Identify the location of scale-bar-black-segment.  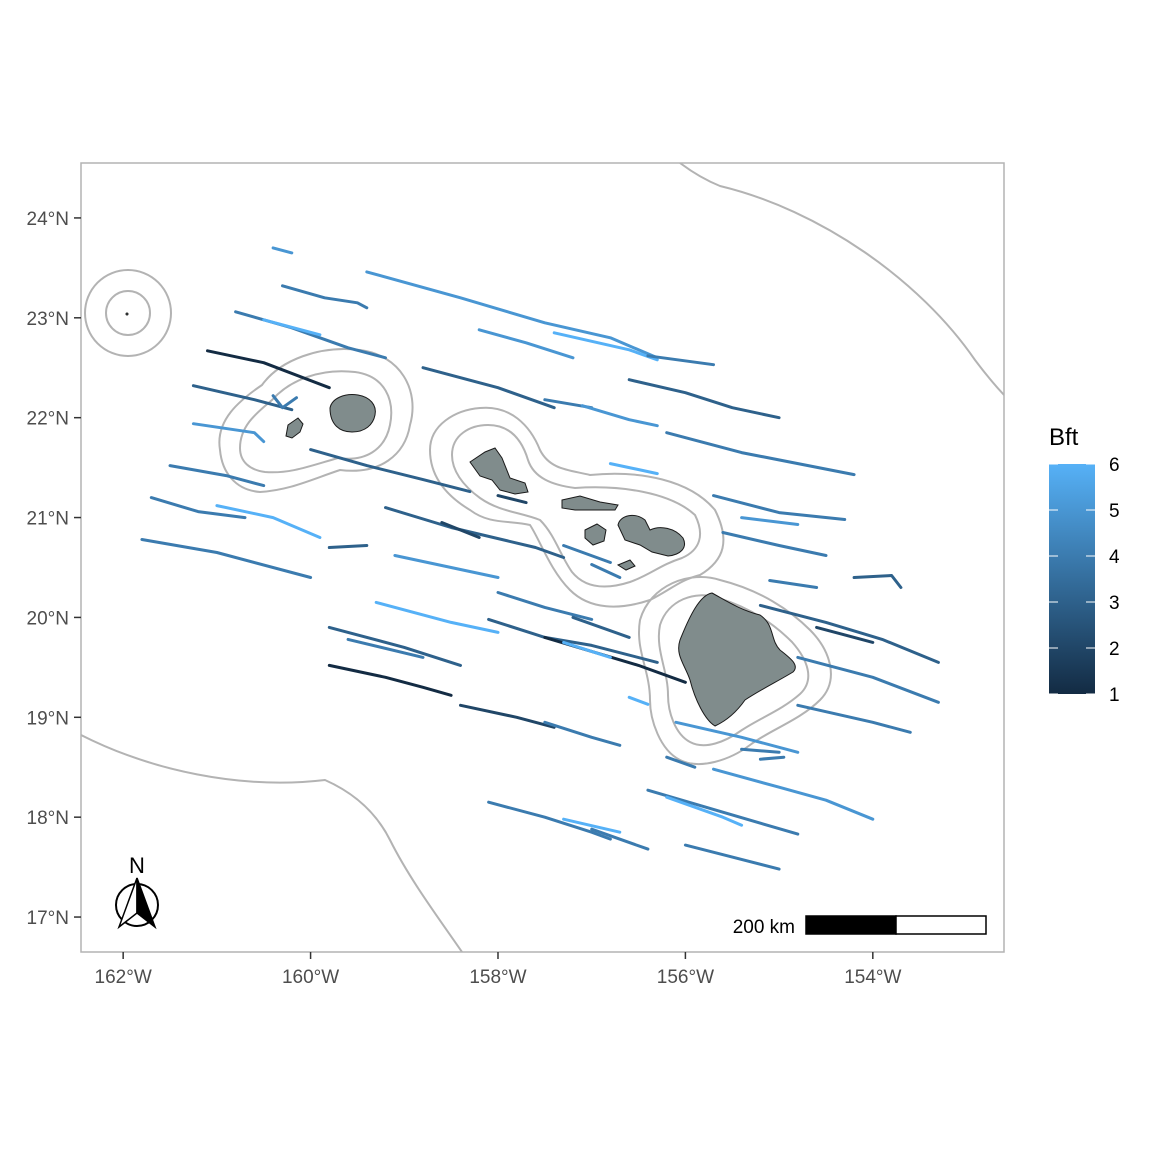
(851, 925).